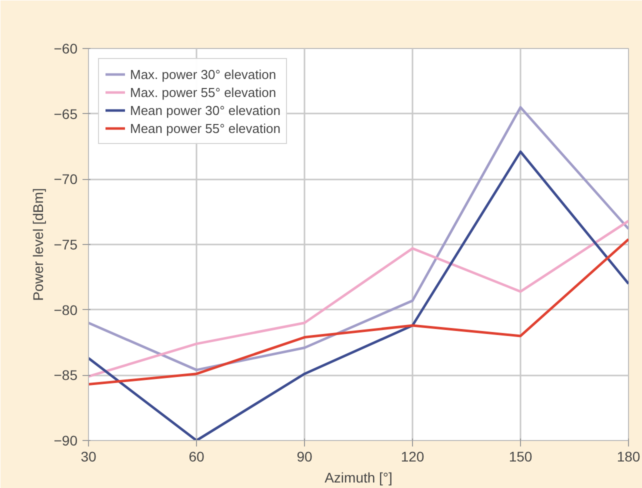 The width and height of the screenshot is (642, 488). What do you see at coordinates (66, 114) in the screenshot?
I see `y-tick-label: −65` at bounding box center [66, 114].